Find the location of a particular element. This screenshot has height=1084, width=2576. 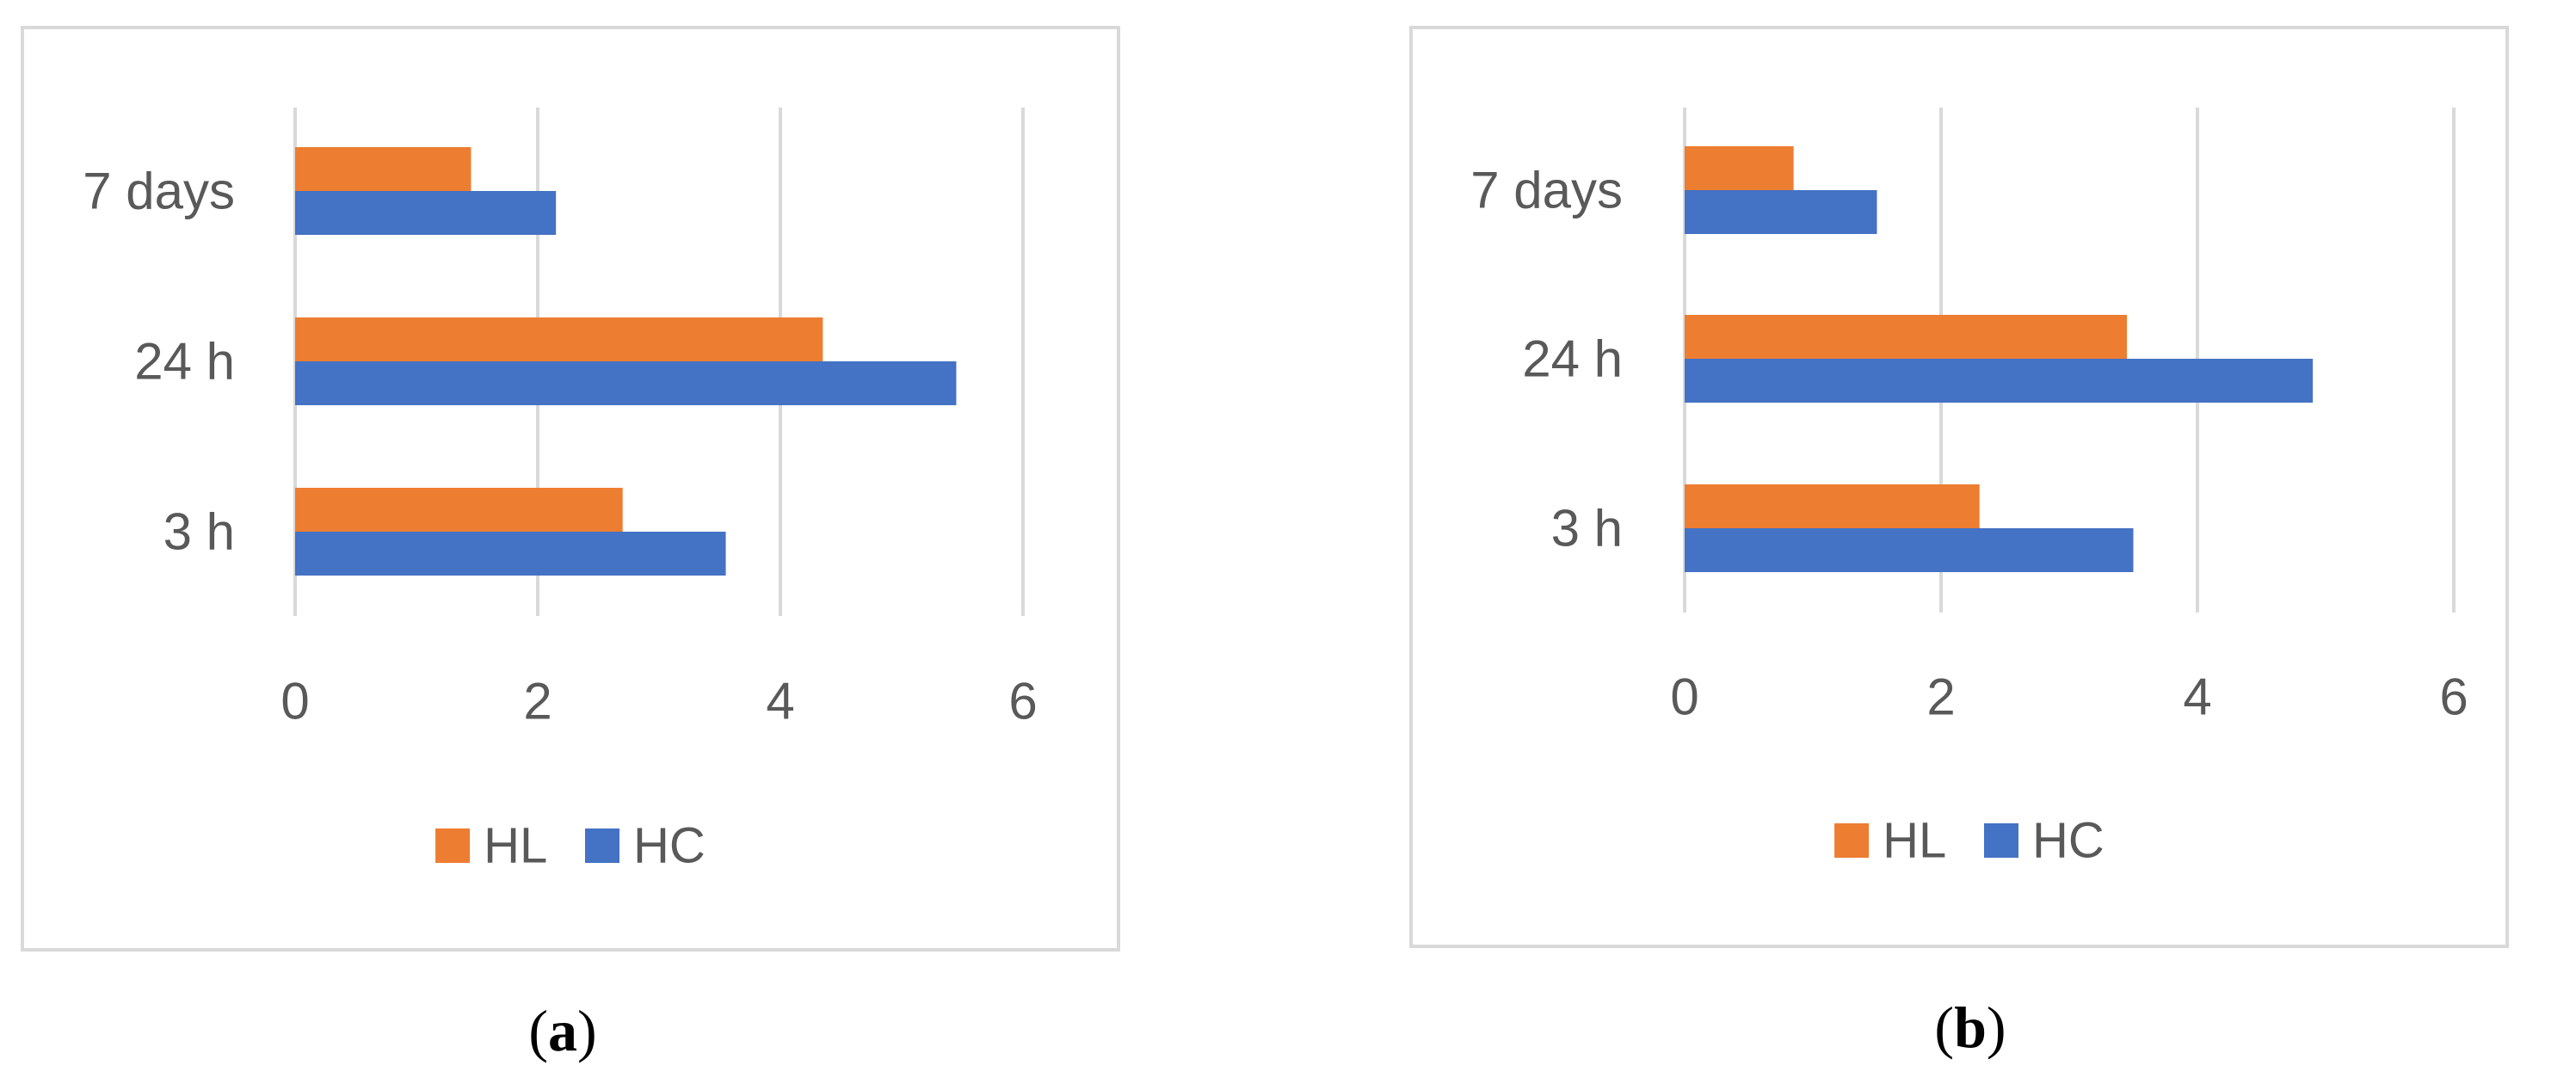

caption-letter: b is located at coordinates (1971, 1027).